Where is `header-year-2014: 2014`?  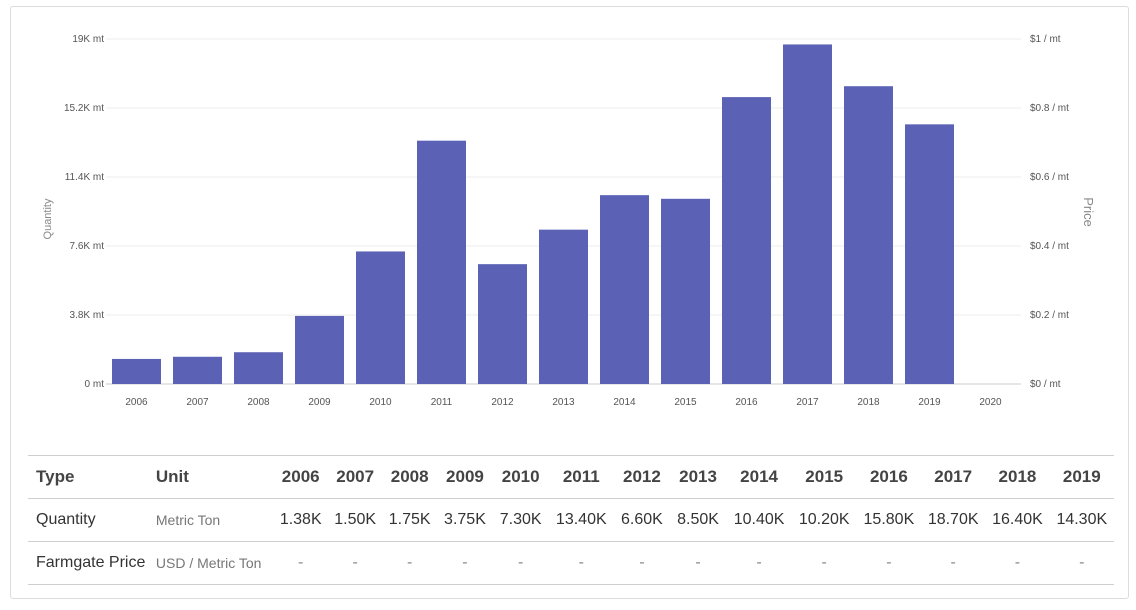 header-year-2014: 2014 is located at coordinates (759, 477).